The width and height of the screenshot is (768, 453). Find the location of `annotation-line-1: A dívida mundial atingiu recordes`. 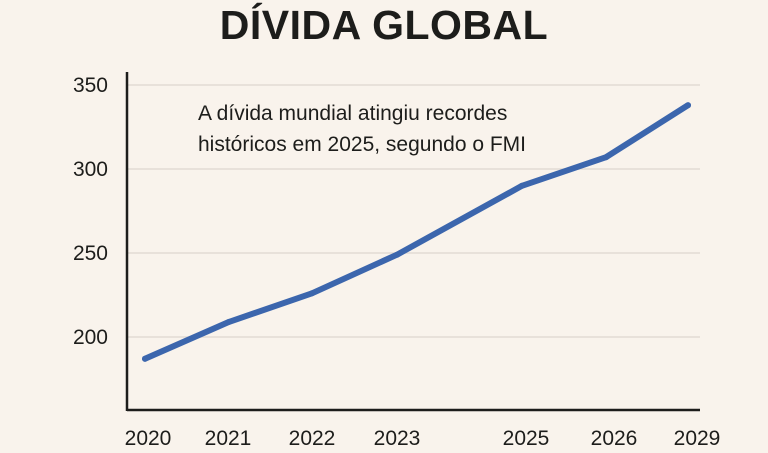

annotation-line-1: A dívida mundial atingiu recordes is located at coordinates (352, 113).